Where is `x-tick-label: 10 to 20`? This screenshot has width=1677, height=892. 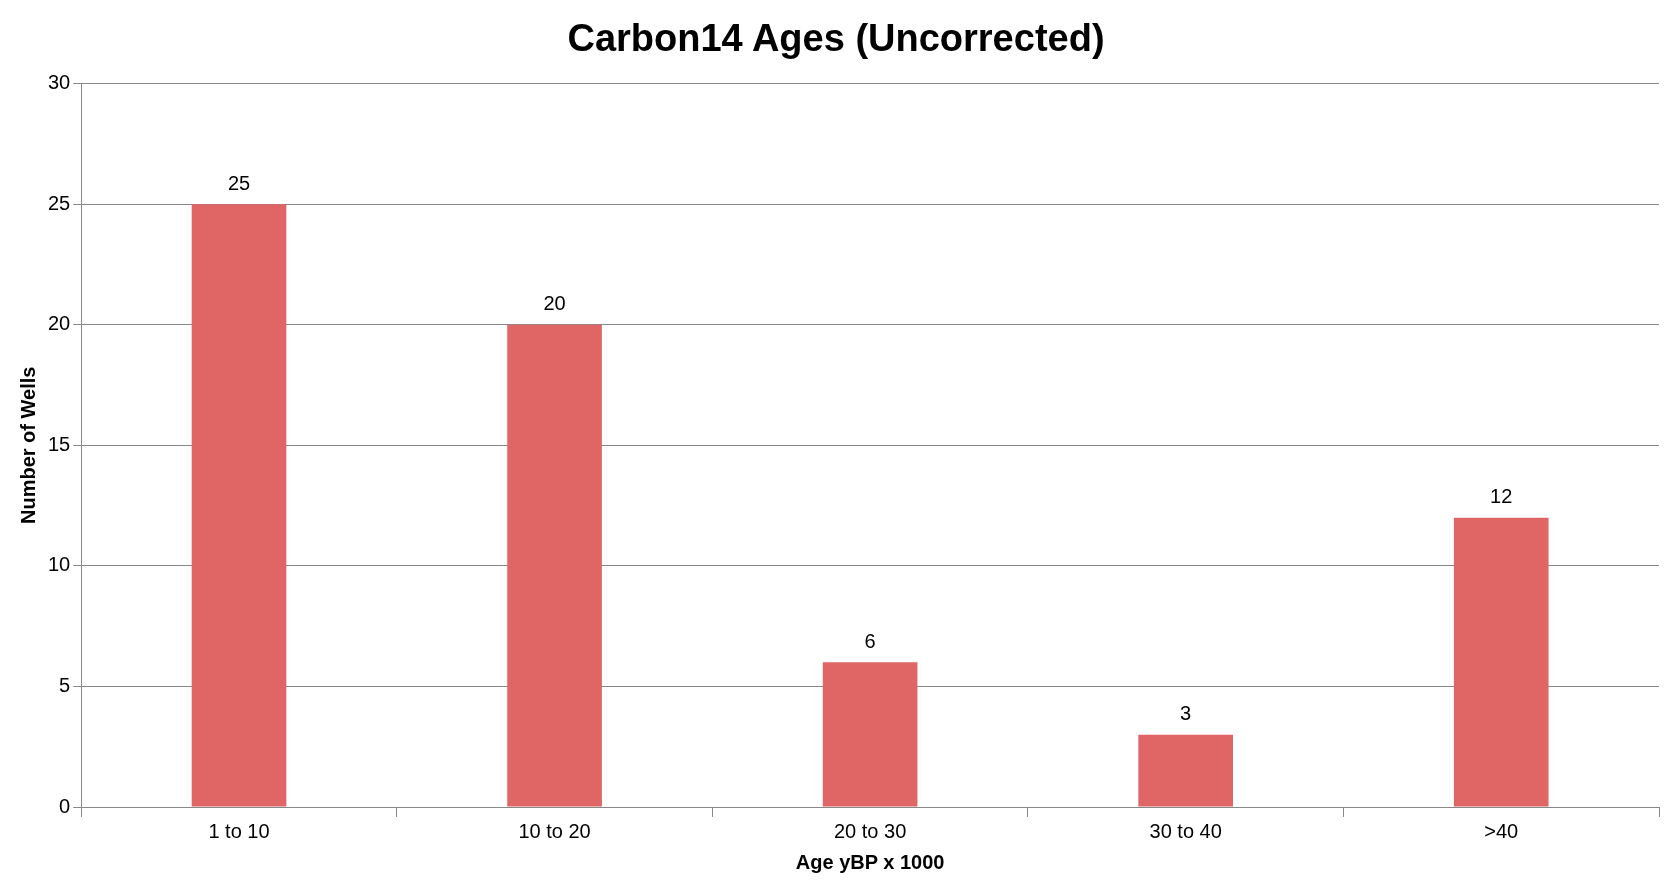
x-tick-label: 10 to 20 is located at coordinates (554, 830).